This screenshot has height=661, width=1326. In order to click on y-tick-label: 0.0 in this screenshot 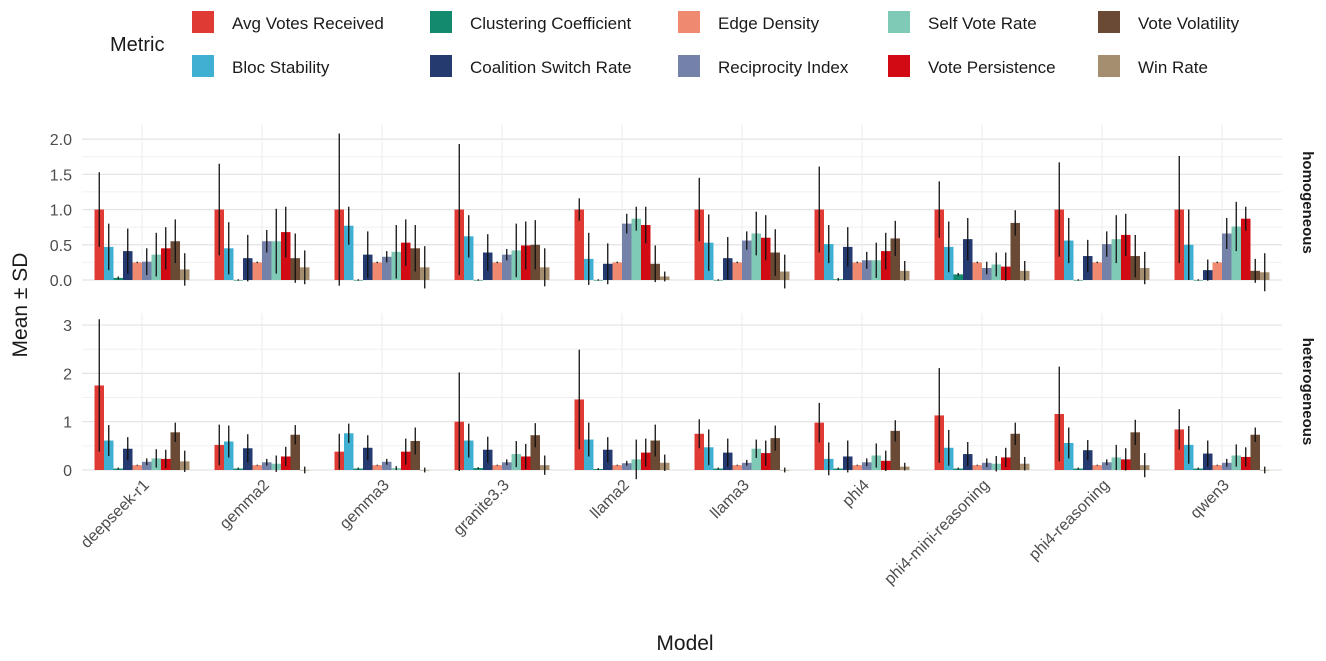, I will do `click(61, 281)`.